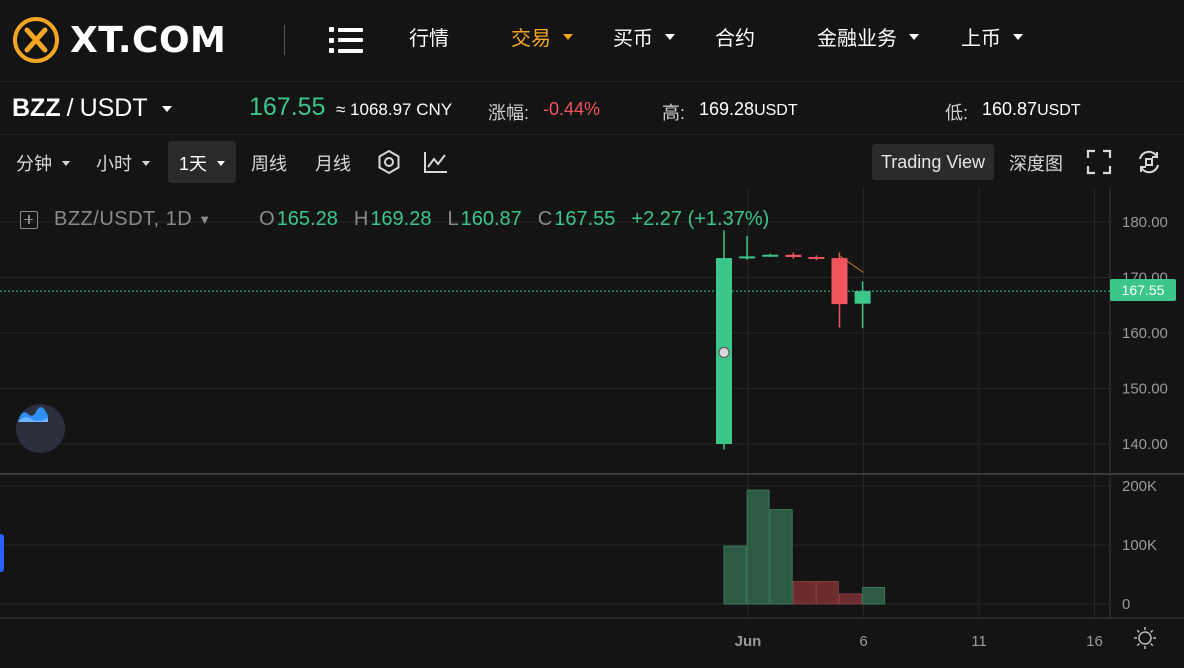 This screenshot has width=1184, height=668. I want to click on change-label: 涨幅:, so click(509, 113).